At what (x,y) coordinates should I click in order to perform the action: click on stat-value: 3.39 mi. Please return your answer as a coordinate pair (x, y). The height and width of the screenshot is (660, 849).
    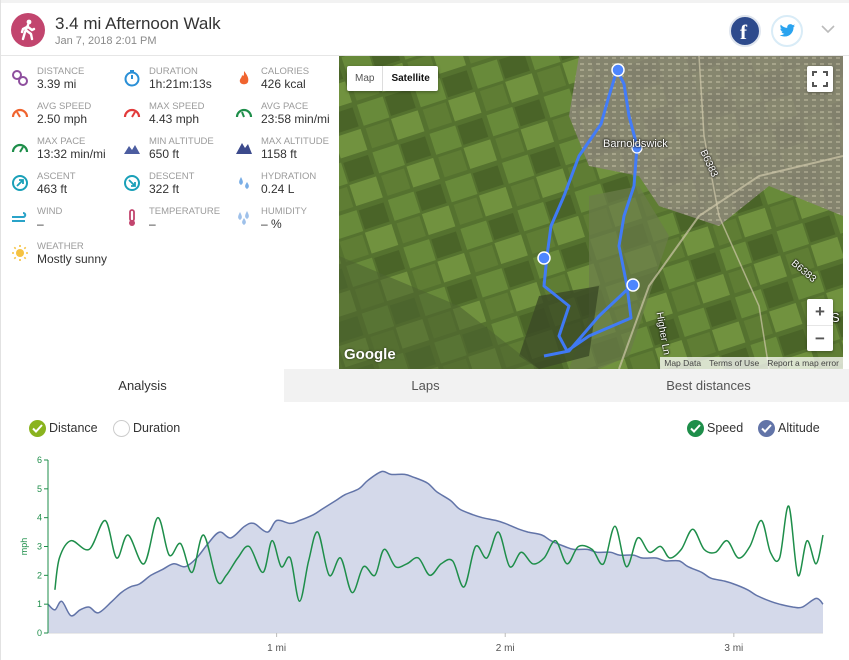
    Looking at the image, I should click on (57, 84).